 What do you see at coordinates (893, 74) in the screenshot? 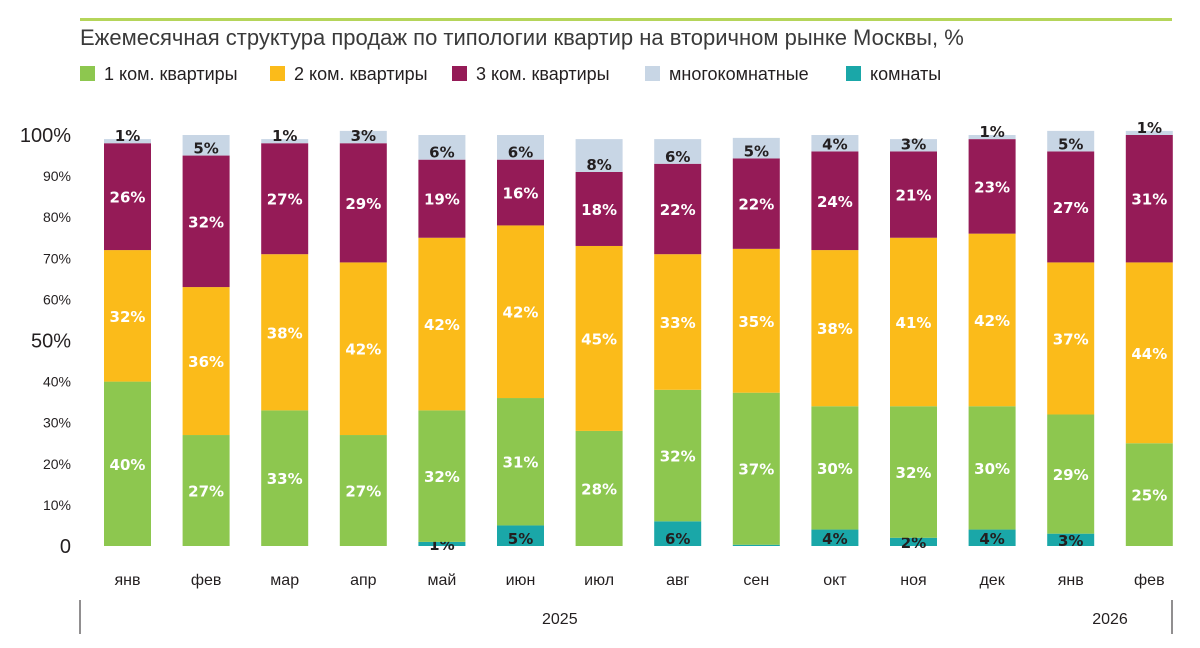
I see `legend-item-rooms: комнаты` at bounding box center [893, 74].